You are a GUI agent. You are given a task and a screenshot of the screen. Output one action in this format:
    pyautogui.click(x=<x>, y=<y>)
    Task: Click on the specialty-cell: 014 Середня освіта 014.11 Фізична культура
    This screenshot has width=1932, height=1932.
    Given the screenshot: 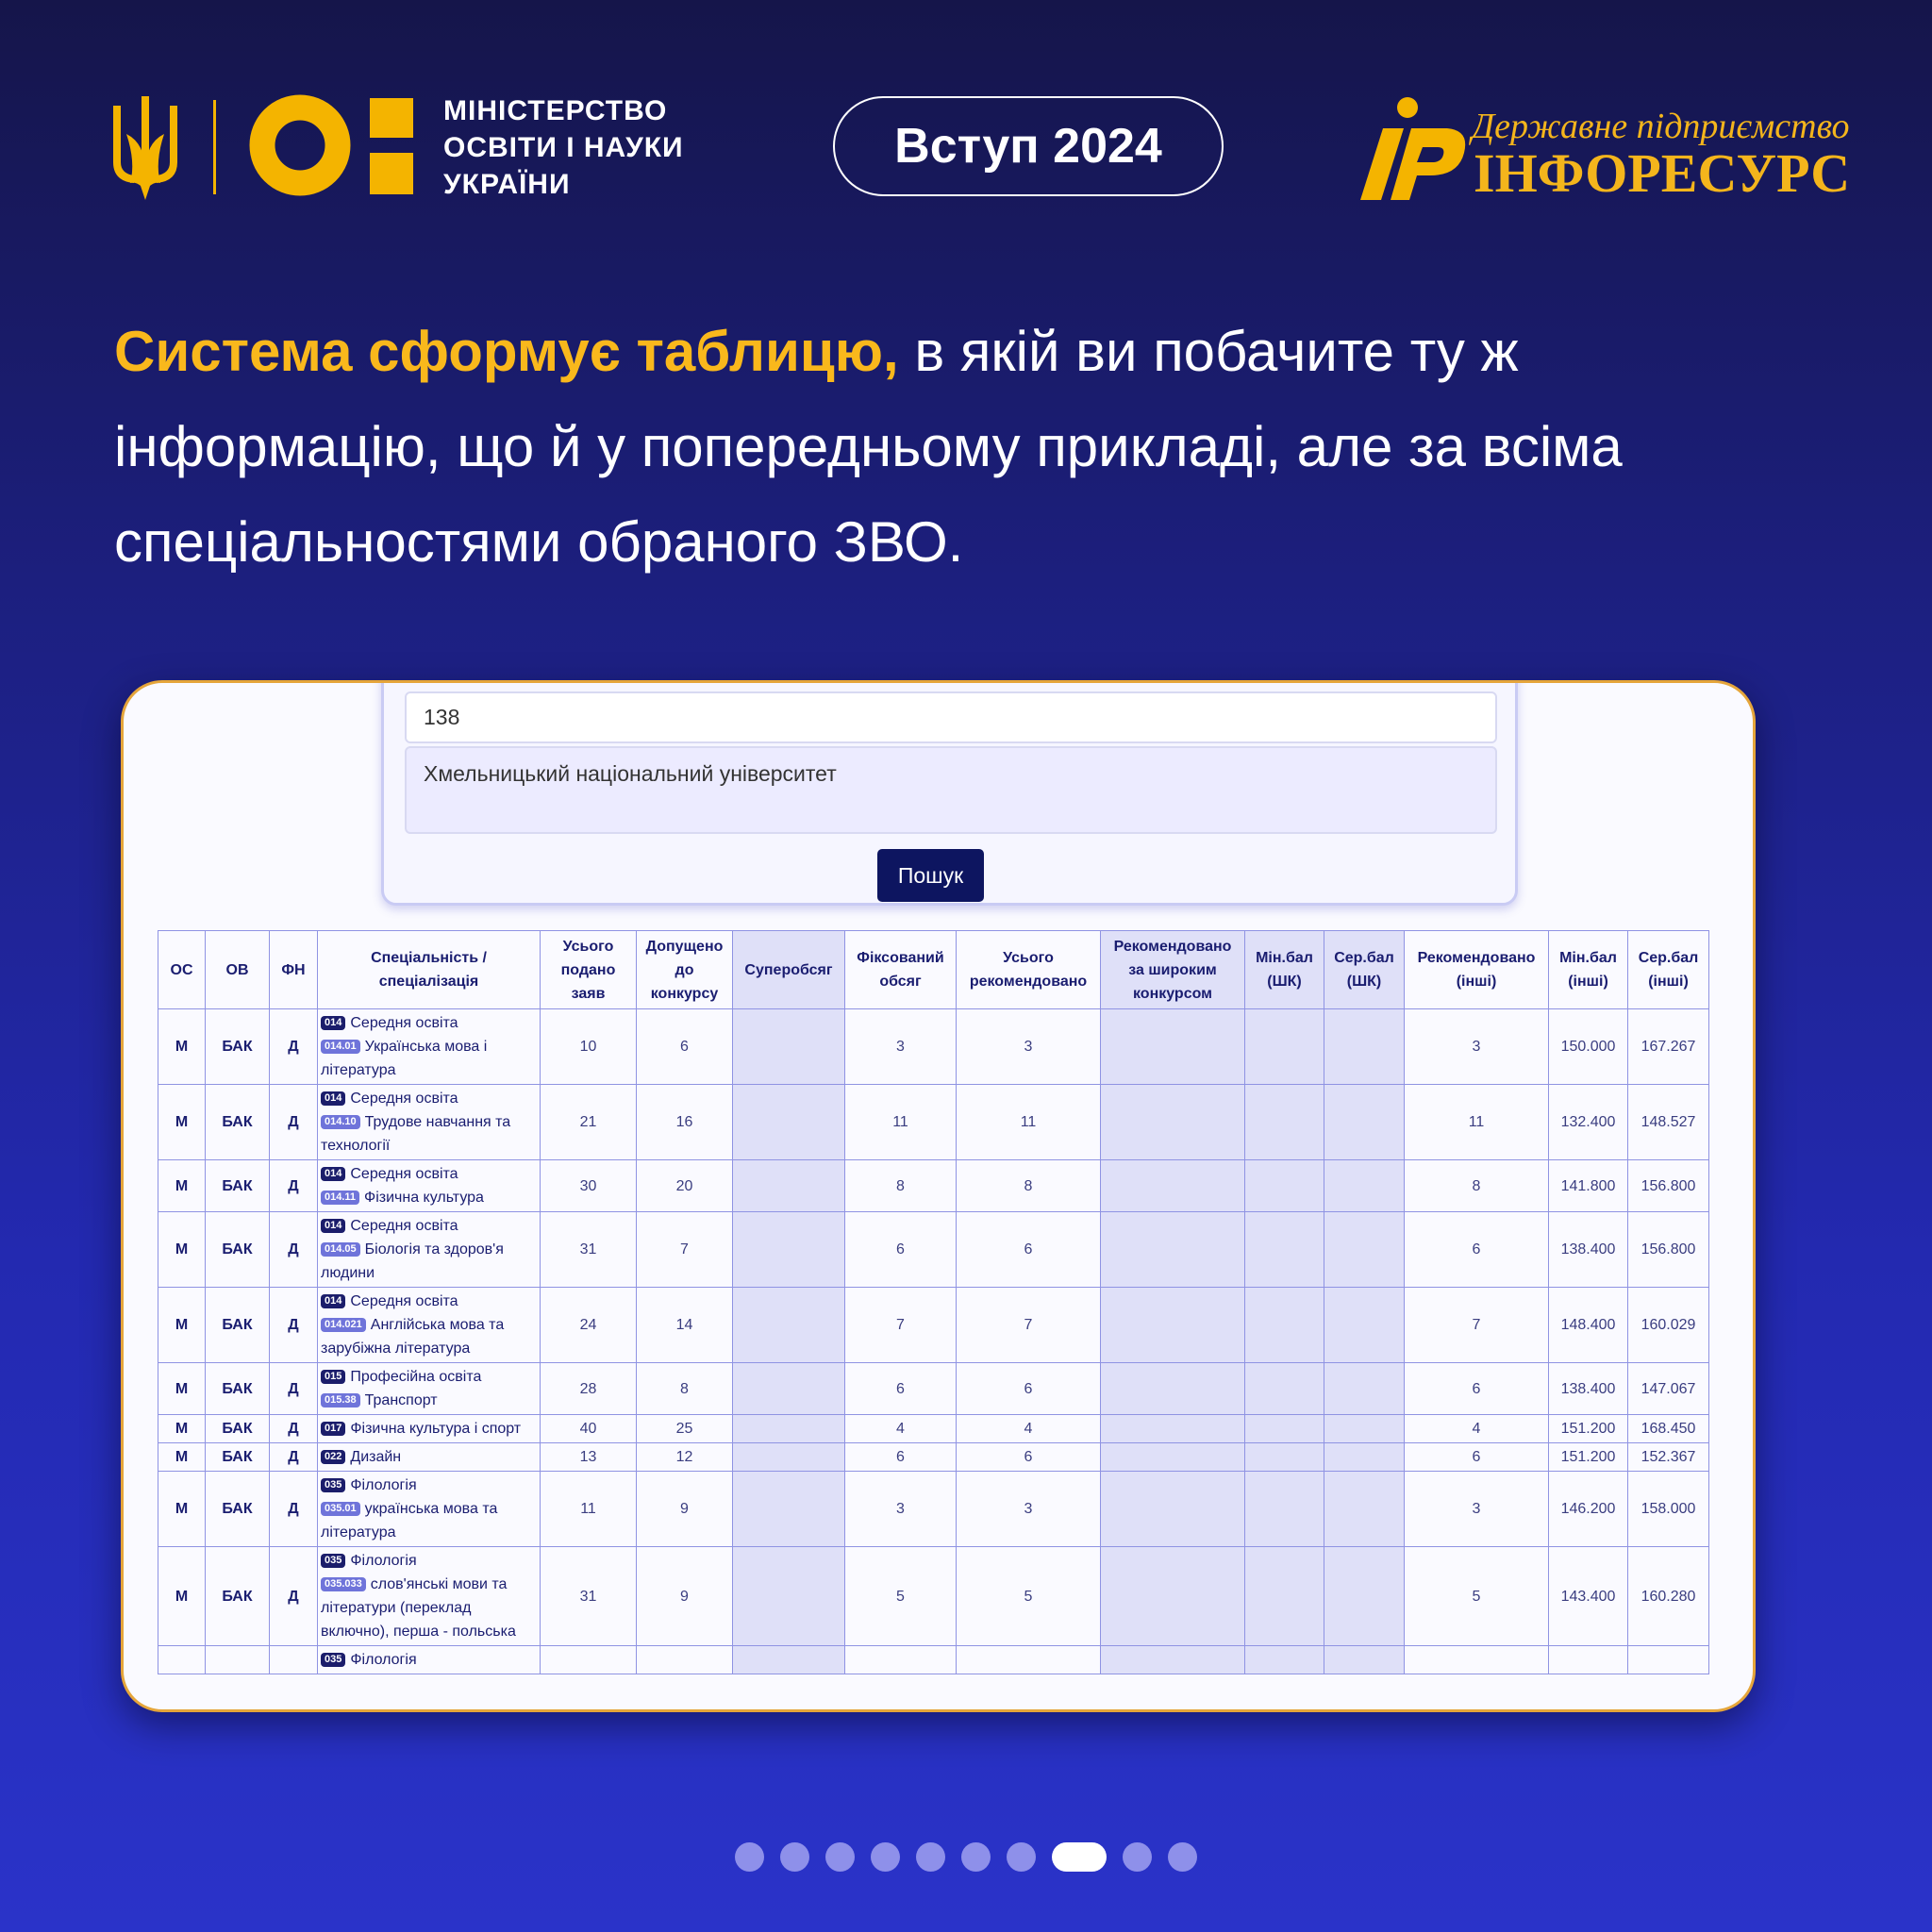 What is the action you would take?
    pyautogui.click(x=429, y=1185)
    